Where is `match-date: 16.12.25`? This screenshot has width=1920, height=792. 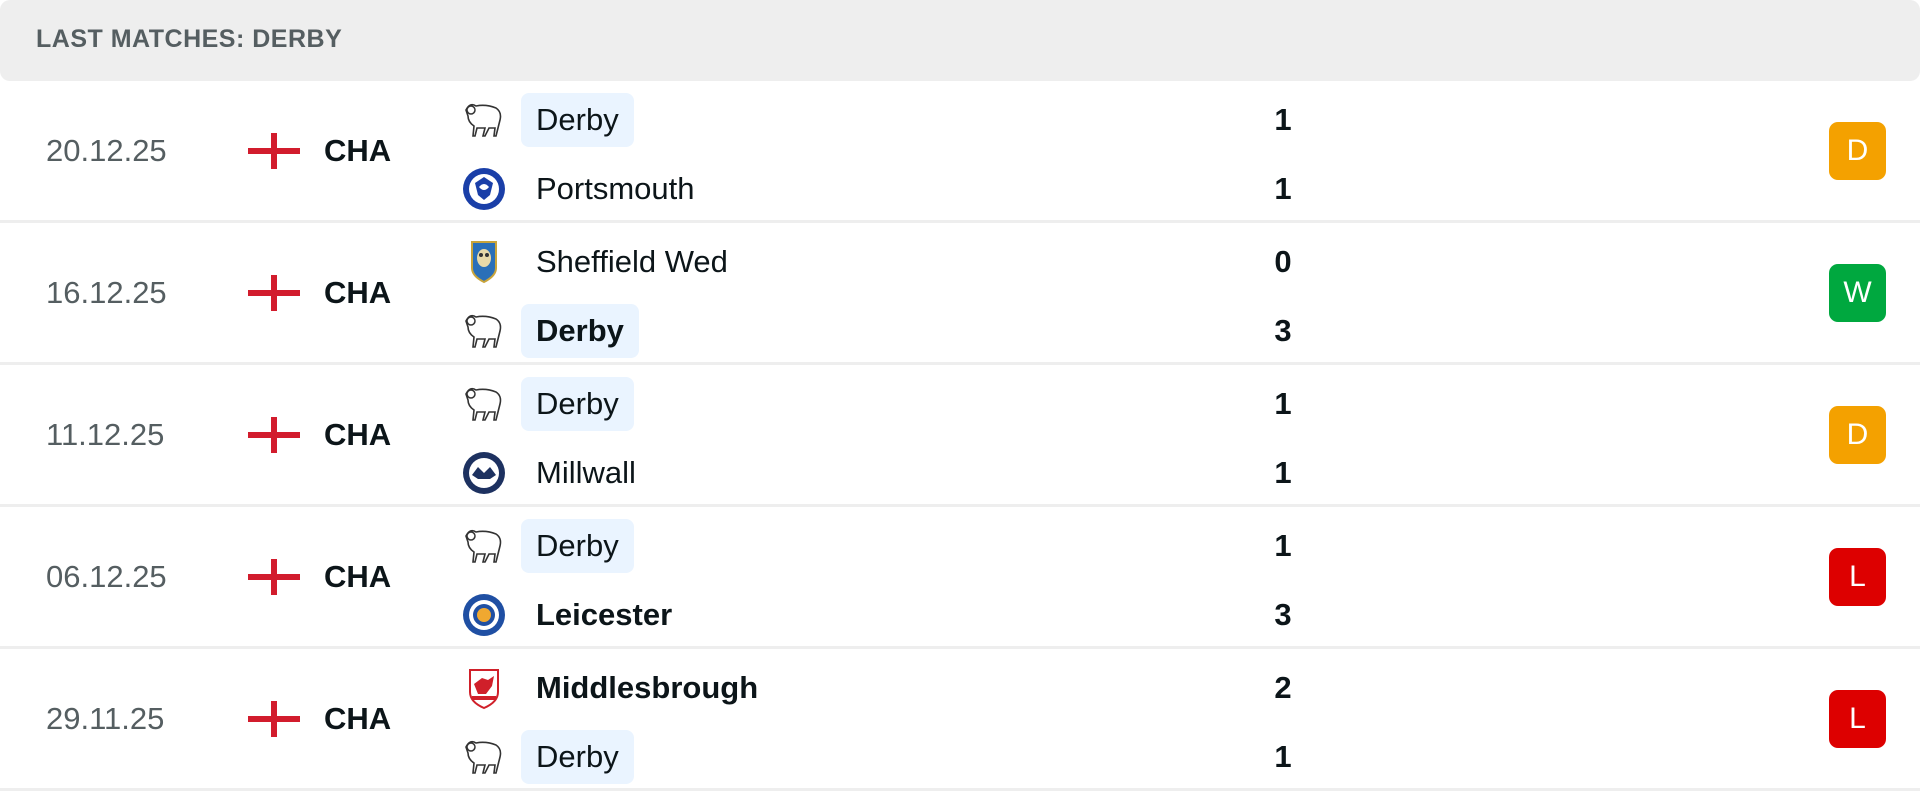 match-date: 16.12.25 is located at coordinates (106, 292).